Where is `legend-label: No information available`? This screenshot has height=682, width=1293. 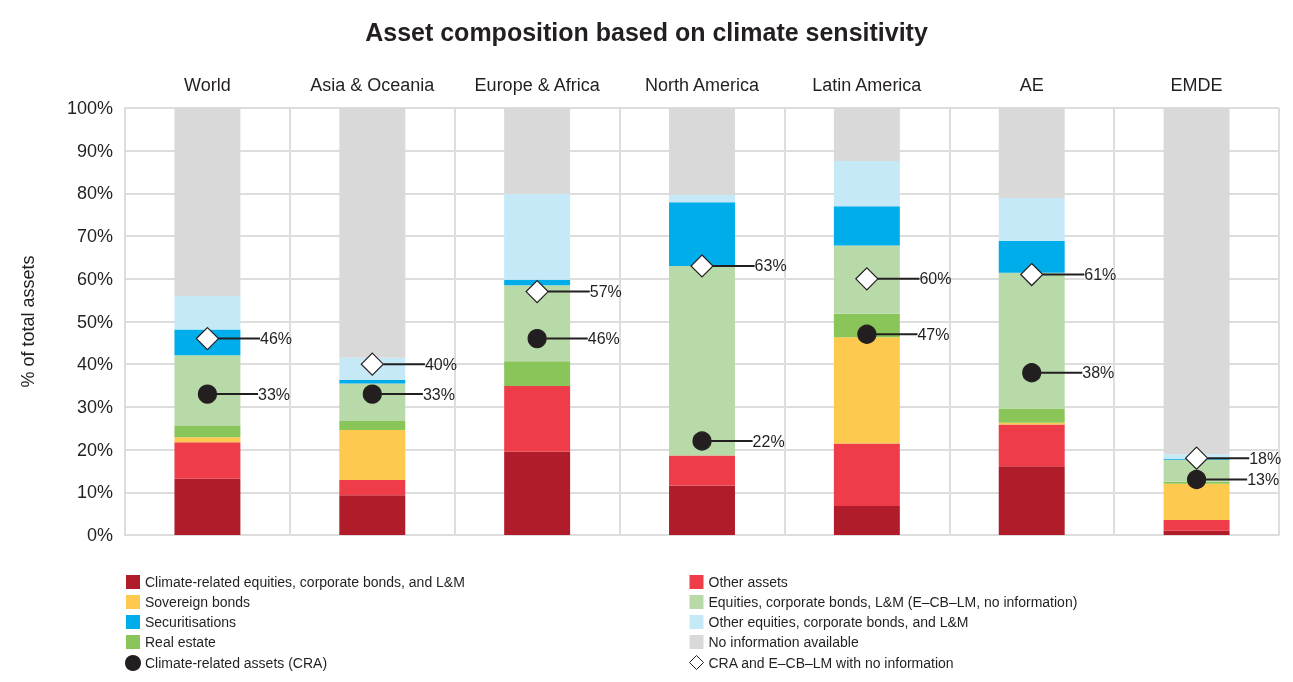
legend-label: No information available is located at coordinates (783, 642).